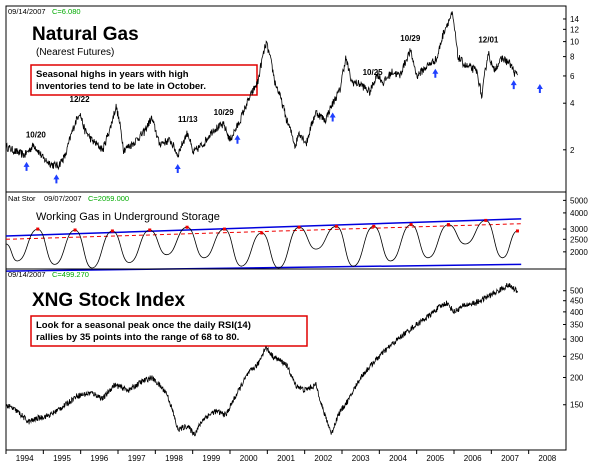 The height and width of the screenshot is (468, 600). What do you see at coordinates (112, 74) in the screenshot?
I see `gas-note-line-1: Seasonal highs in years with high` at bounding box center [112, 74].